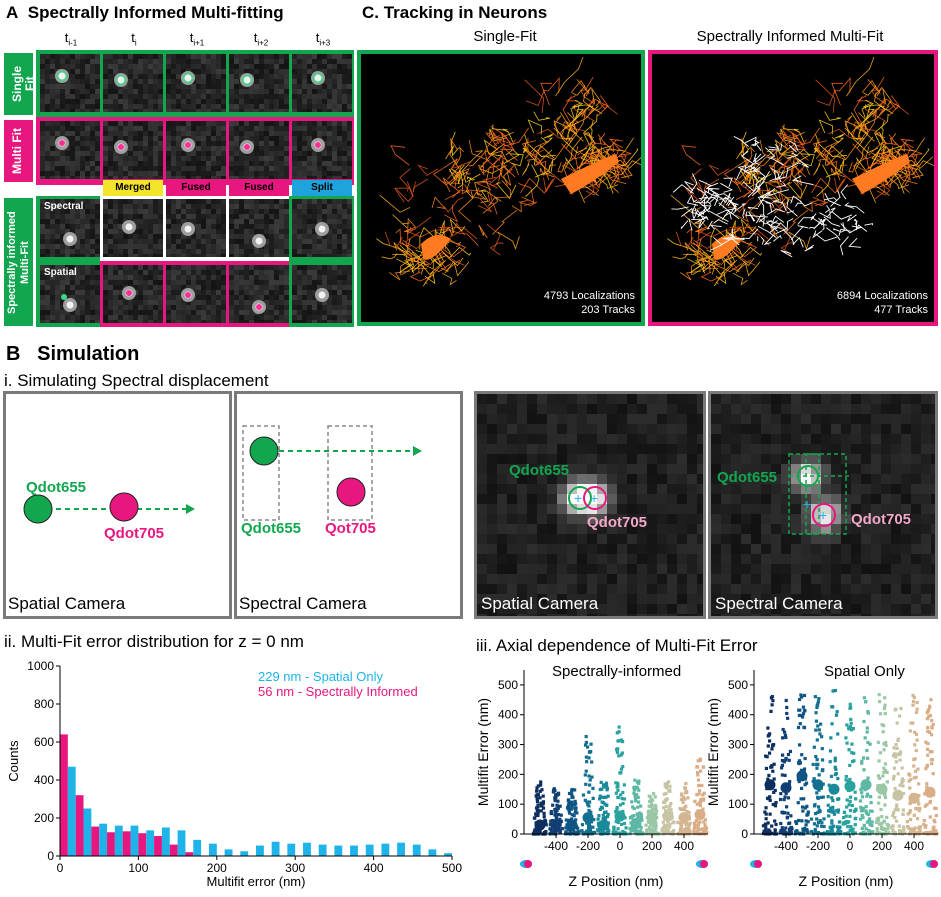  What do you see at coordinates (786, 846) in the screenshot?
I see `x-tick-label: -400` at bounding box center [786, 846].